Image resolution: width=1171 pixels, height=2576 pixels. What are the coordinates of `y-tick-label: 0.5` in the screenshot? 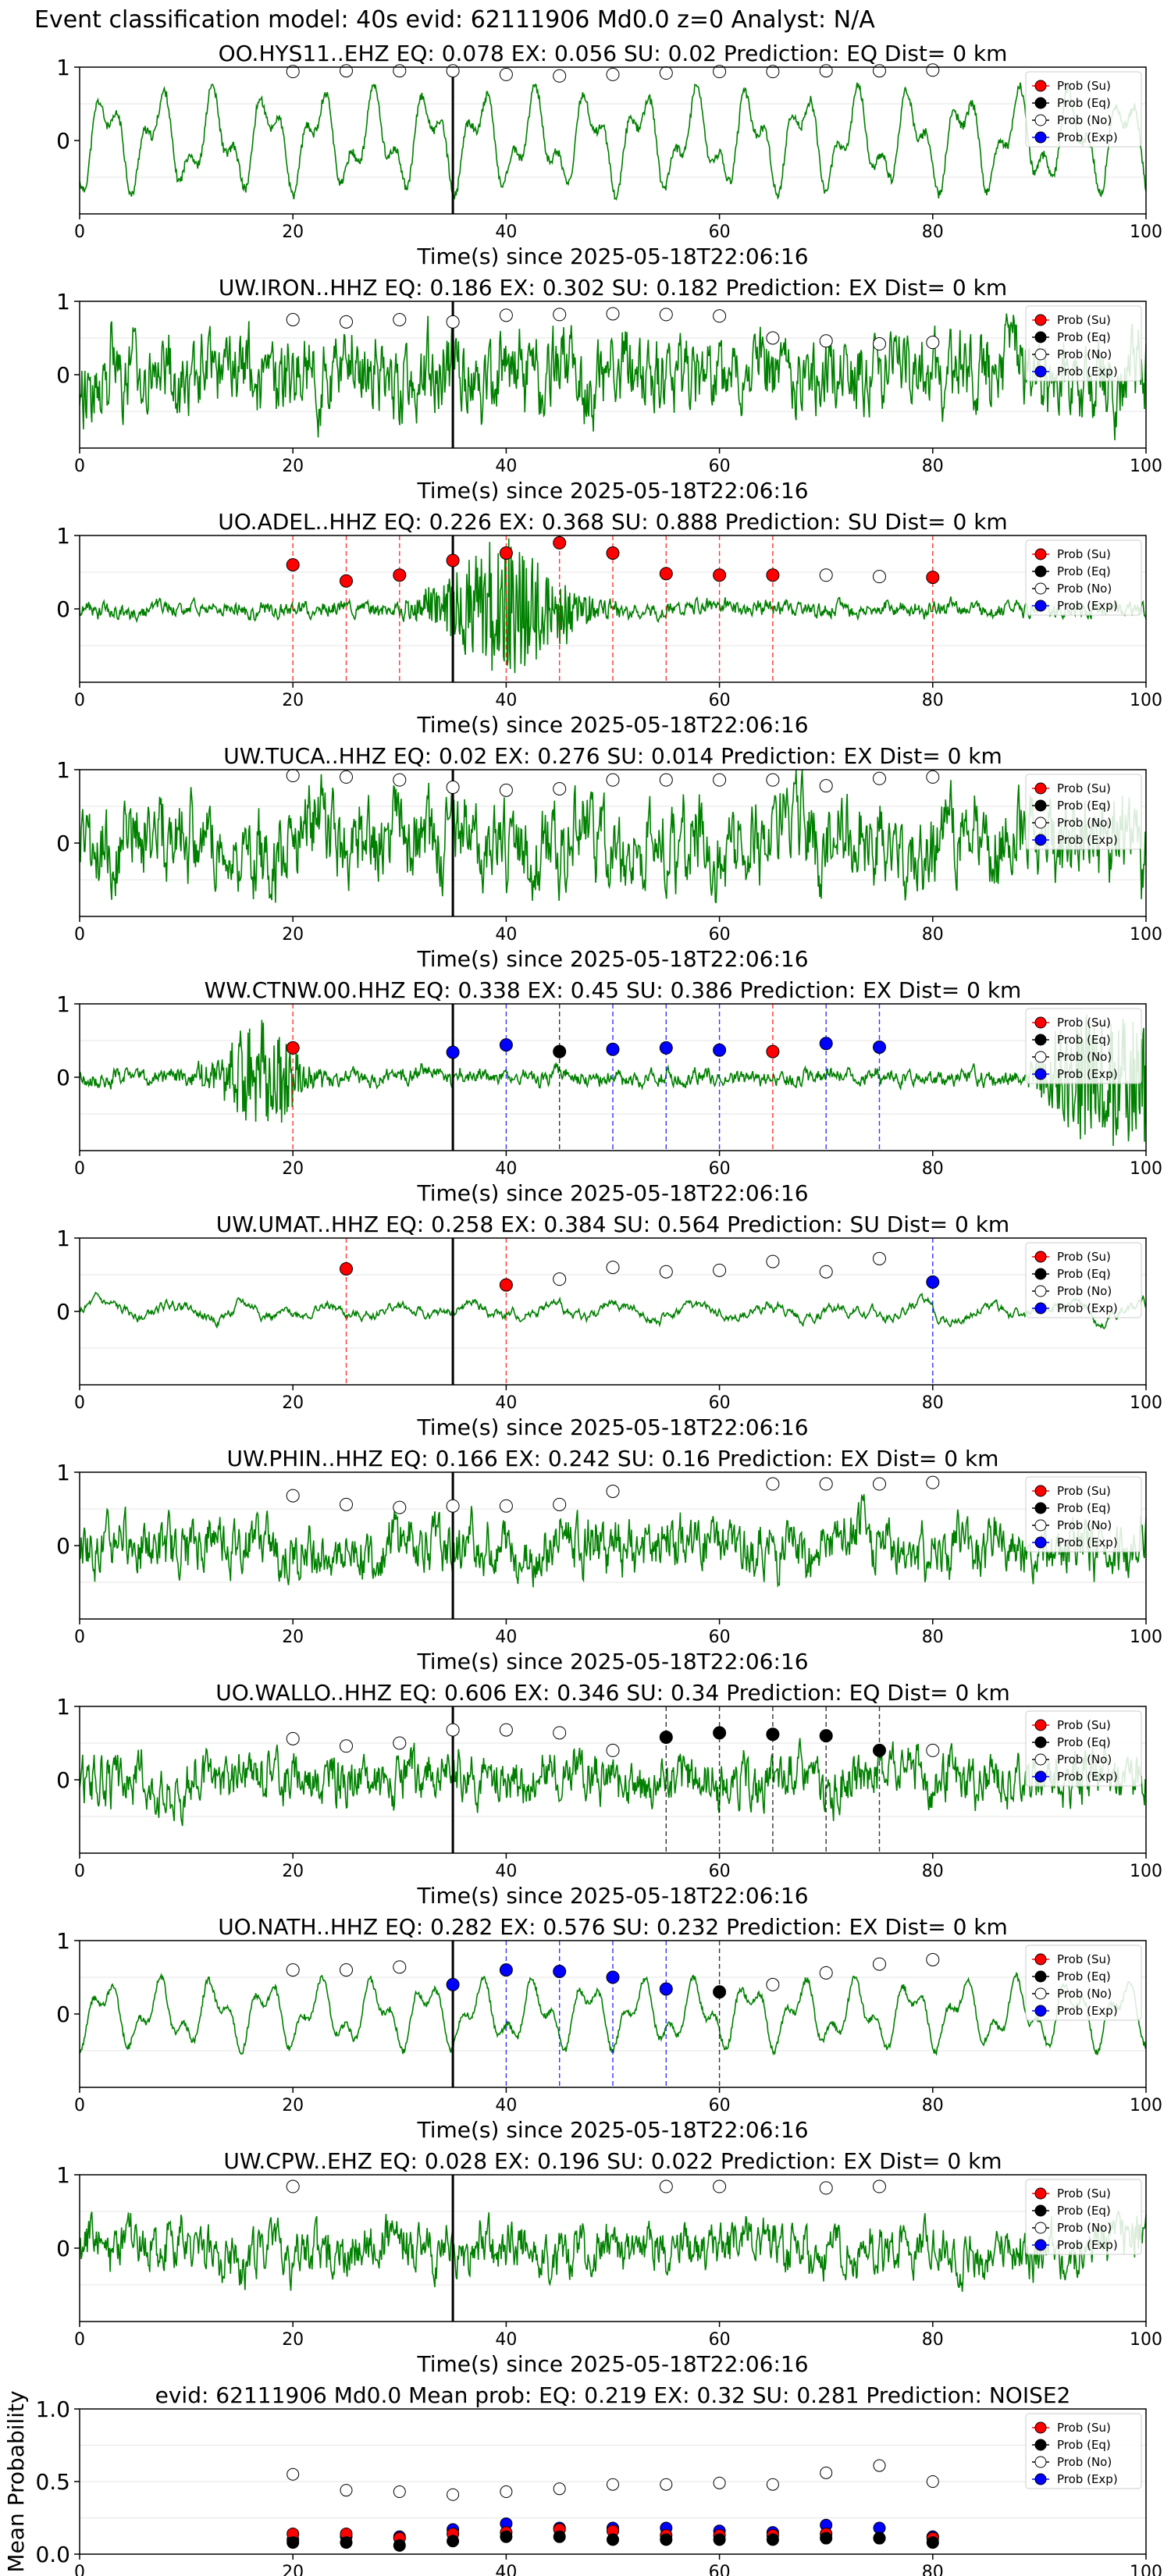 It's located at (52, 2482).